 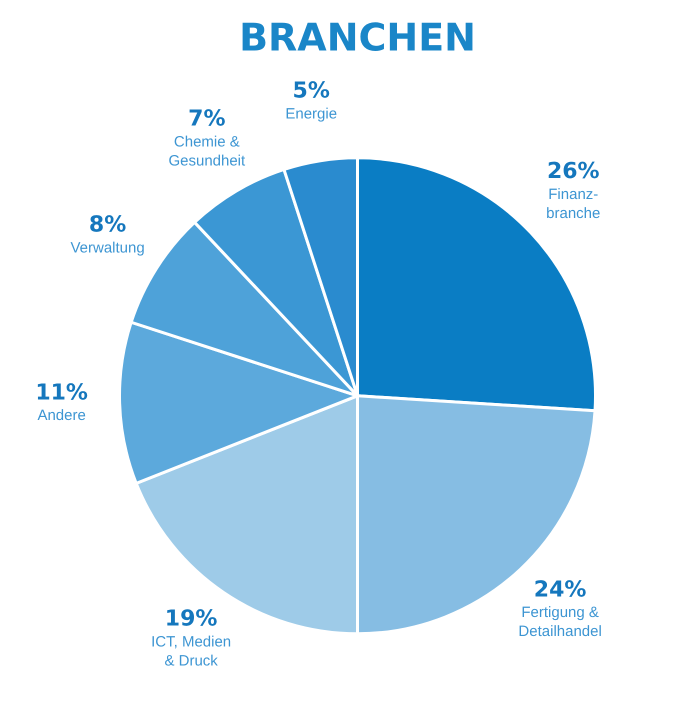 I want to click on slice-label: Fertigung & Detailhandel, so click(x=560, y=622).